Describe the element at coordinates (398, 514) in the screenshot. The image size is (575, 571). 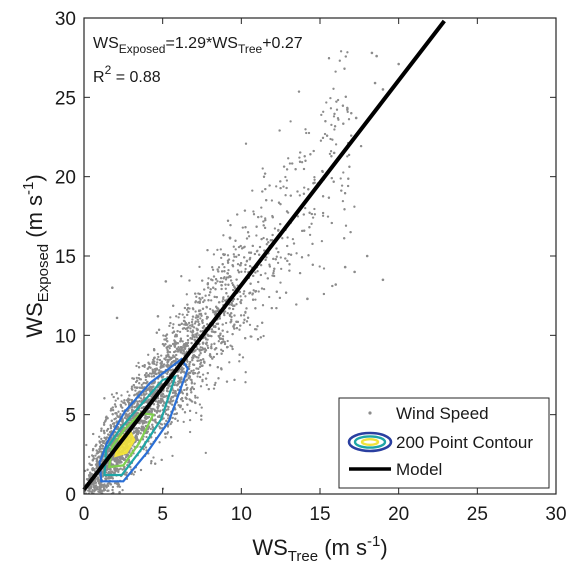
I see `x-tick-label: 20` at that location.